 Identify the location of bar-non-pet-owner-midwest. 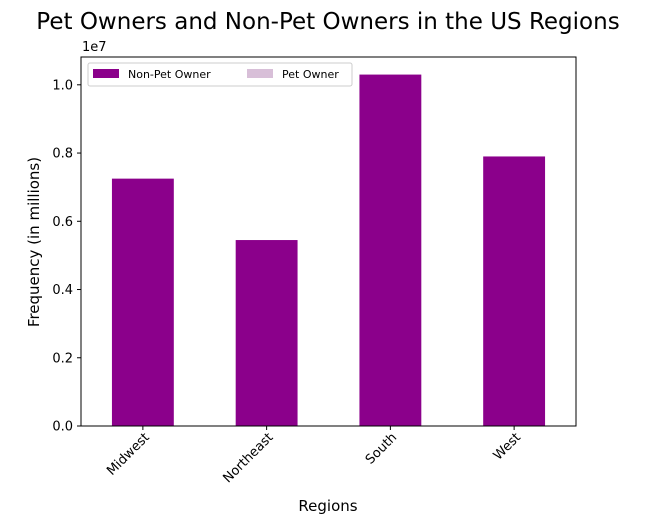
(142, 302).